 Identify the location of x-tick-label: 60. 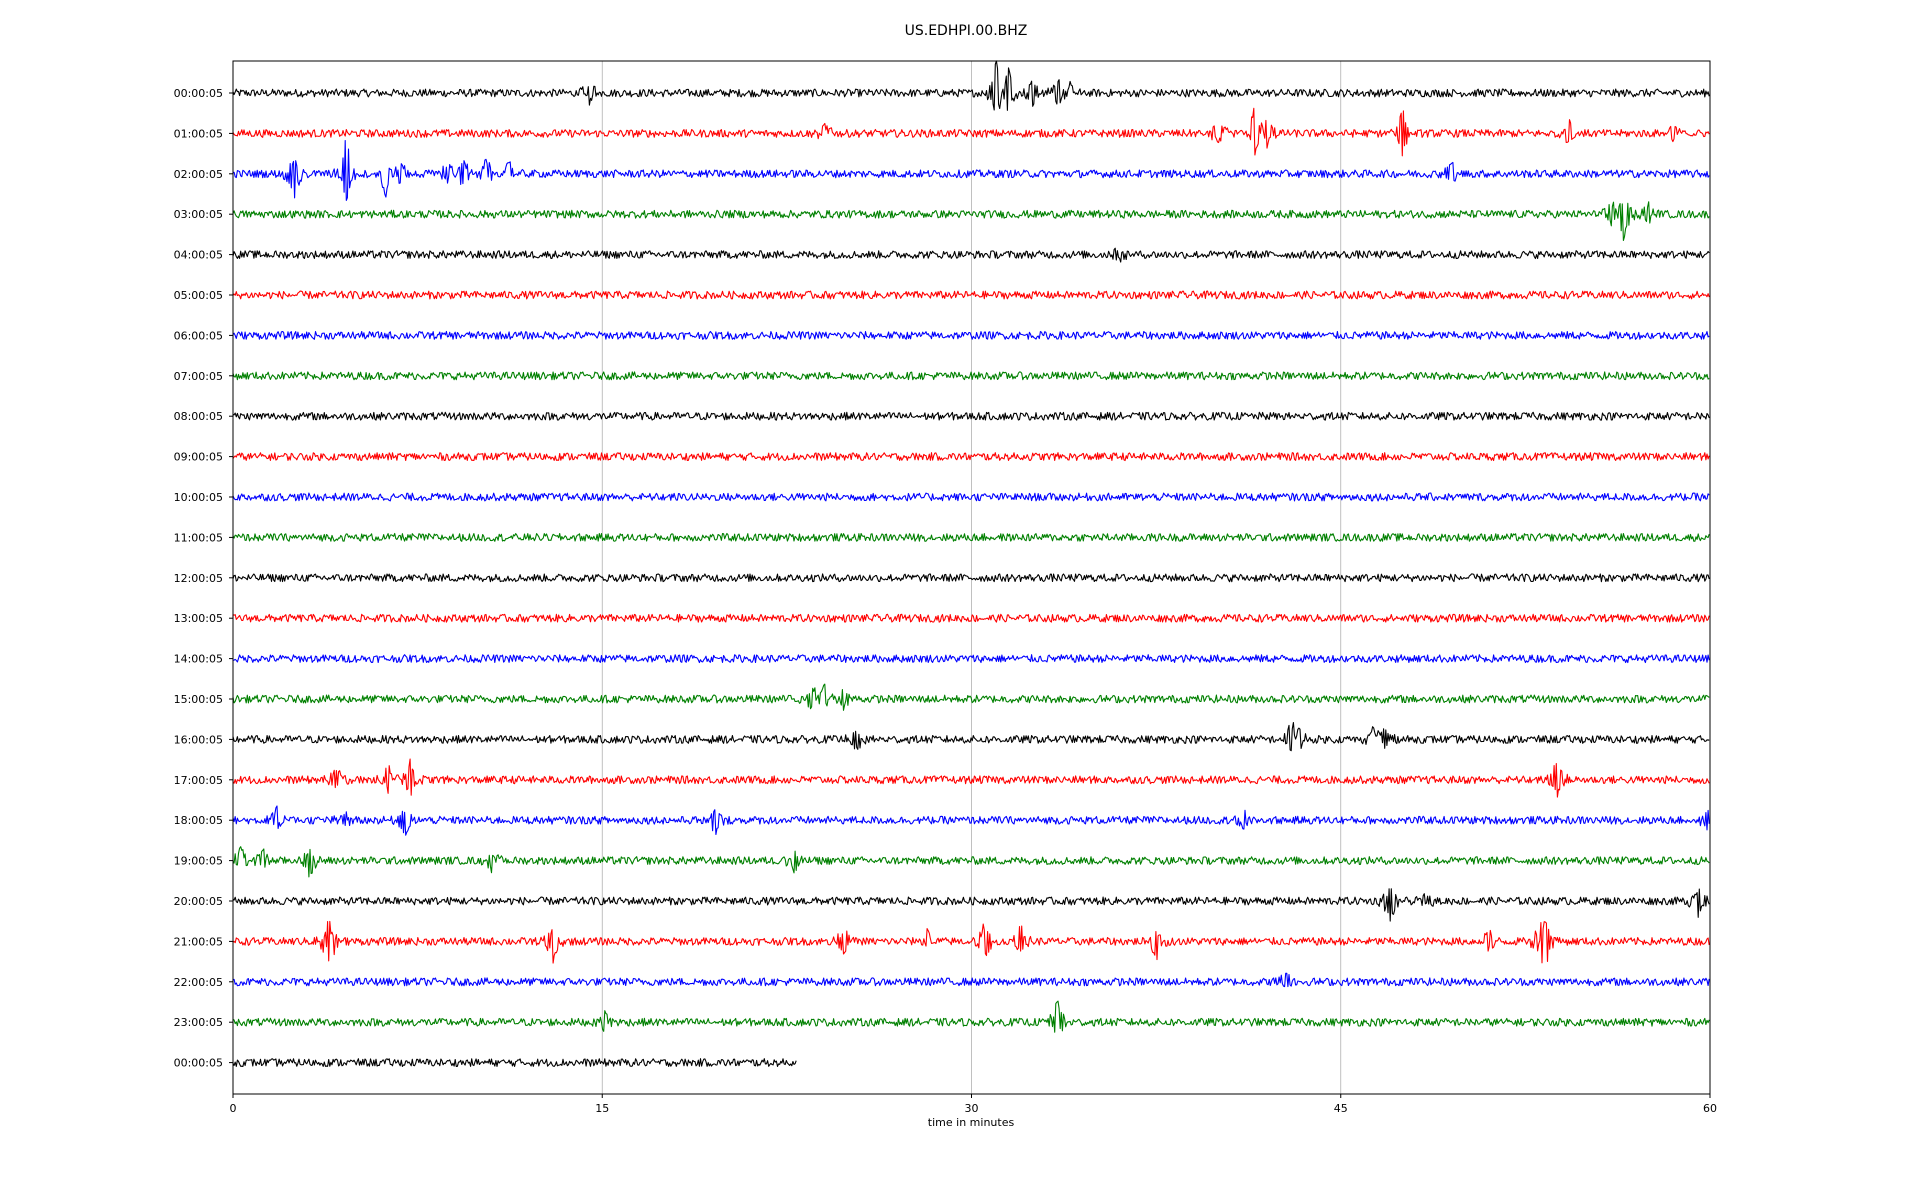
(1710, 1108).